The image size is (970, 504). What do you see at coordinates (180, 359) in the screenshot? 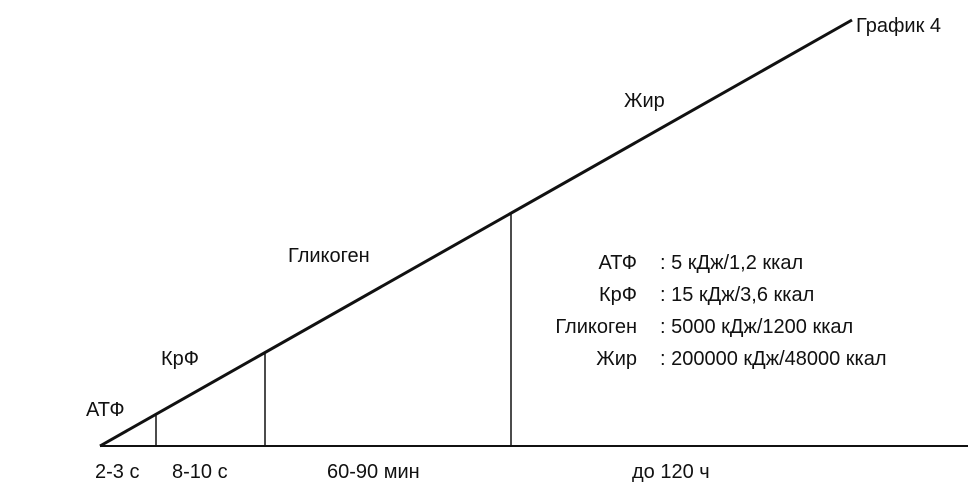
I see `zone-label-krf: КрФ` at bounding box center [180, 359].